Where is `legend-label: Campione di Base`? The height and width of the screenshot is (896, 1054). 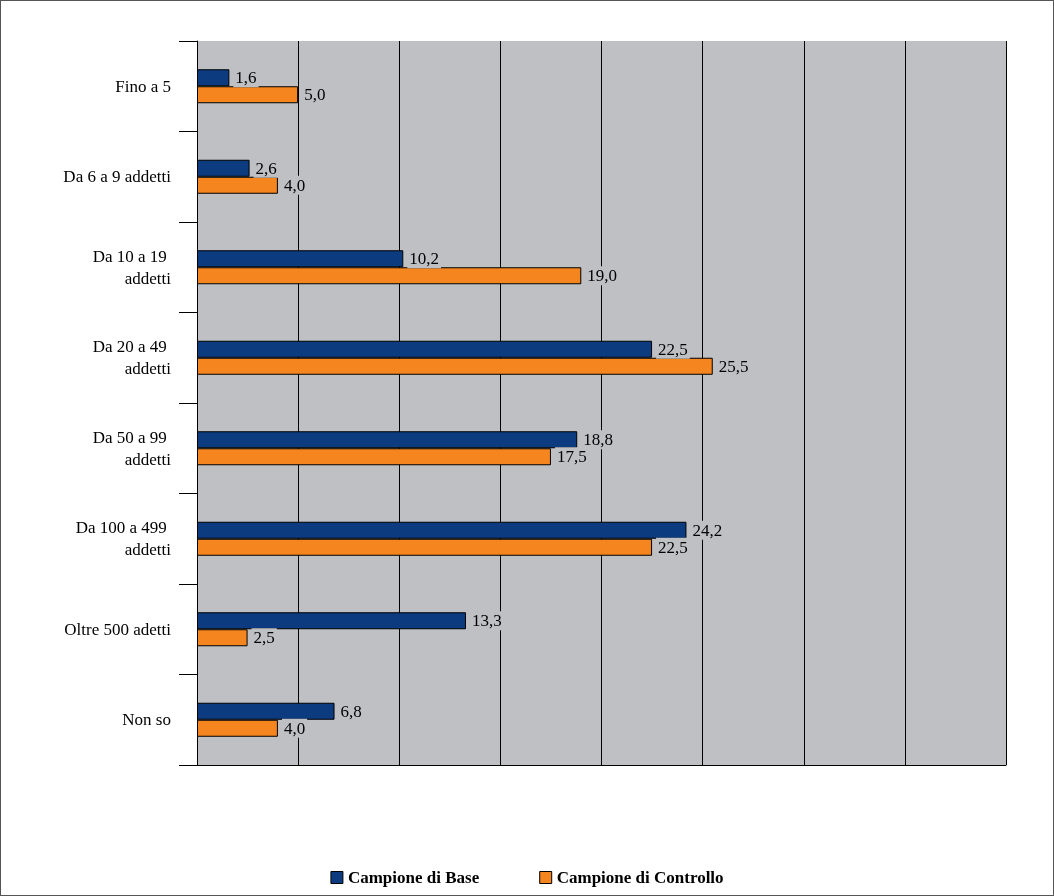 legend-label: Campione di Base is located at coordinates (413, 877).